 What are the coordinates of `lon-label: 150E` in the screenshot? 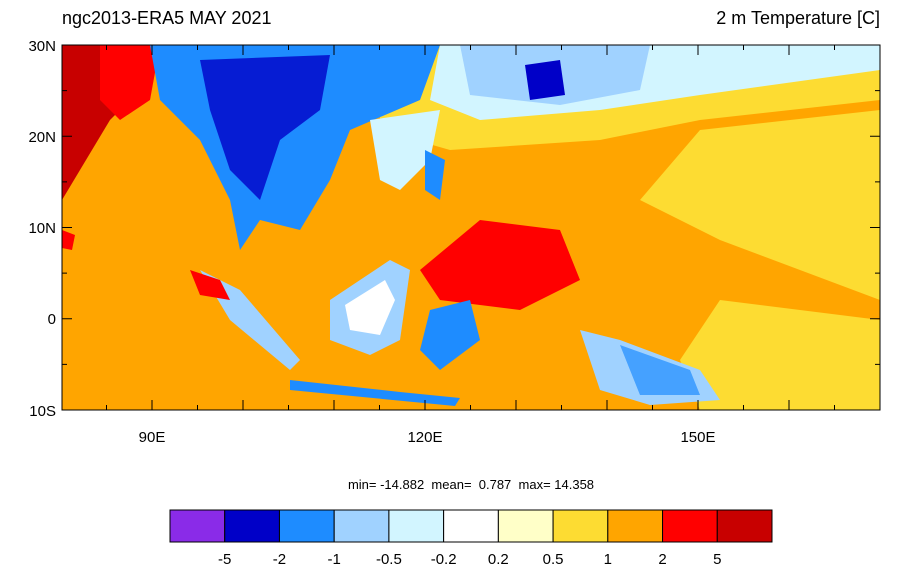 It's located at (697, 437).